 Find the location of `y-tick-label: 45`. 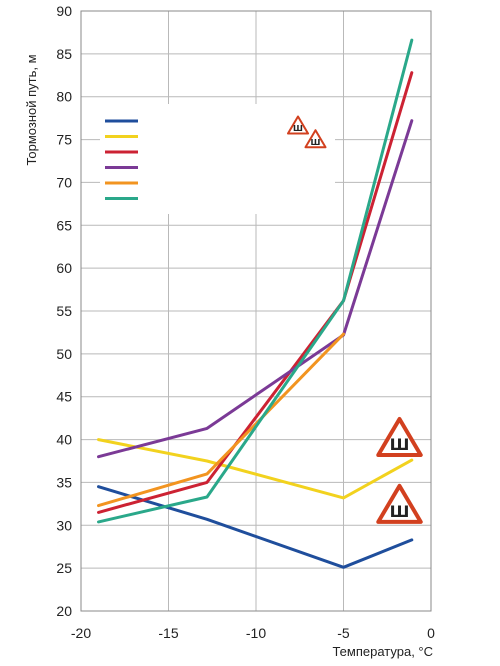

y-tick-label: 45 is located at coordinates (64, 397).